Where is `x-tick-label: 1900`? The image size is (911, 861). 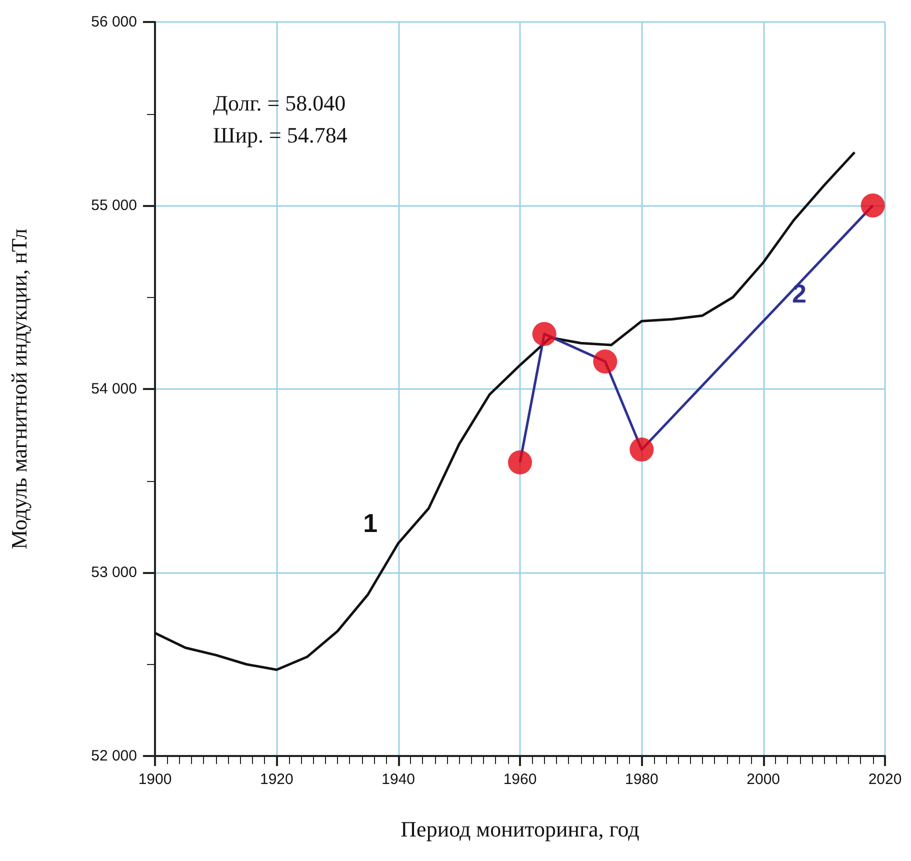 x-tick-label: 1900 is located at coordinates (155, 779).